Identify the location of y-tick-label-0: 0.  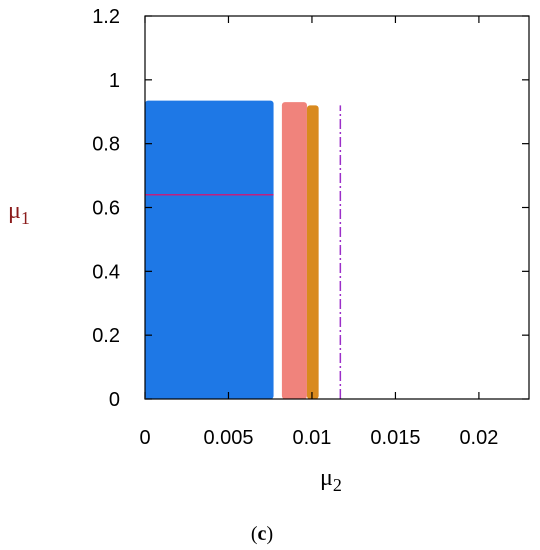
(114, 400).